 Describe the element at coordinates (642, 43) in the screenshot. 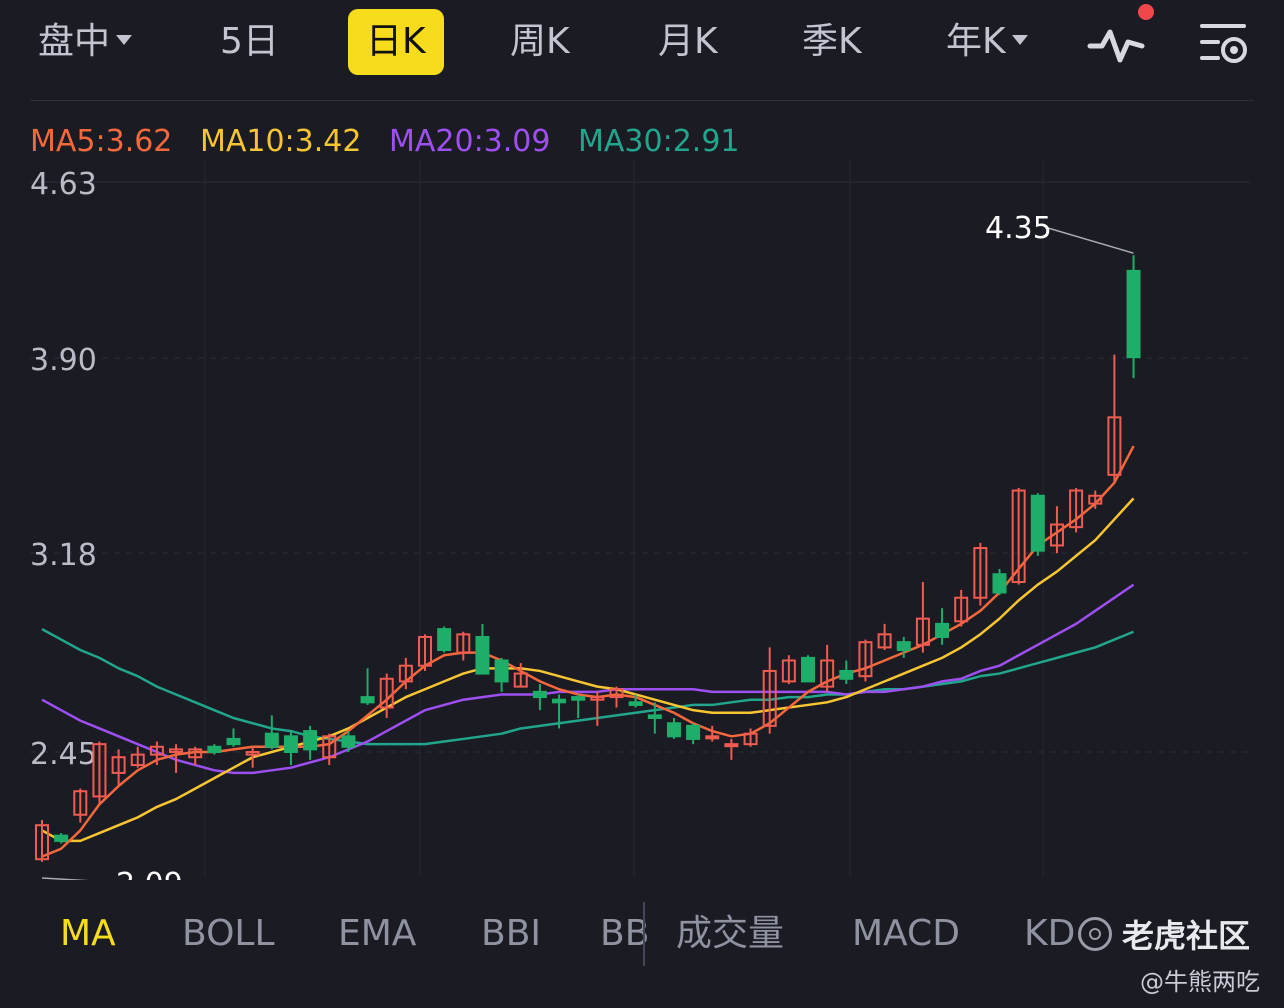

I see `period-tab-bar: 盘中 5日 日K 周K 月K 季K 年K` at that location.